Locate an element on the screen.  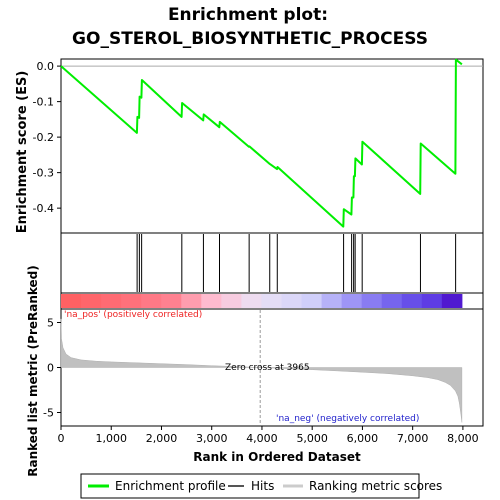
hit-marks is located at coordinates (296, 263).